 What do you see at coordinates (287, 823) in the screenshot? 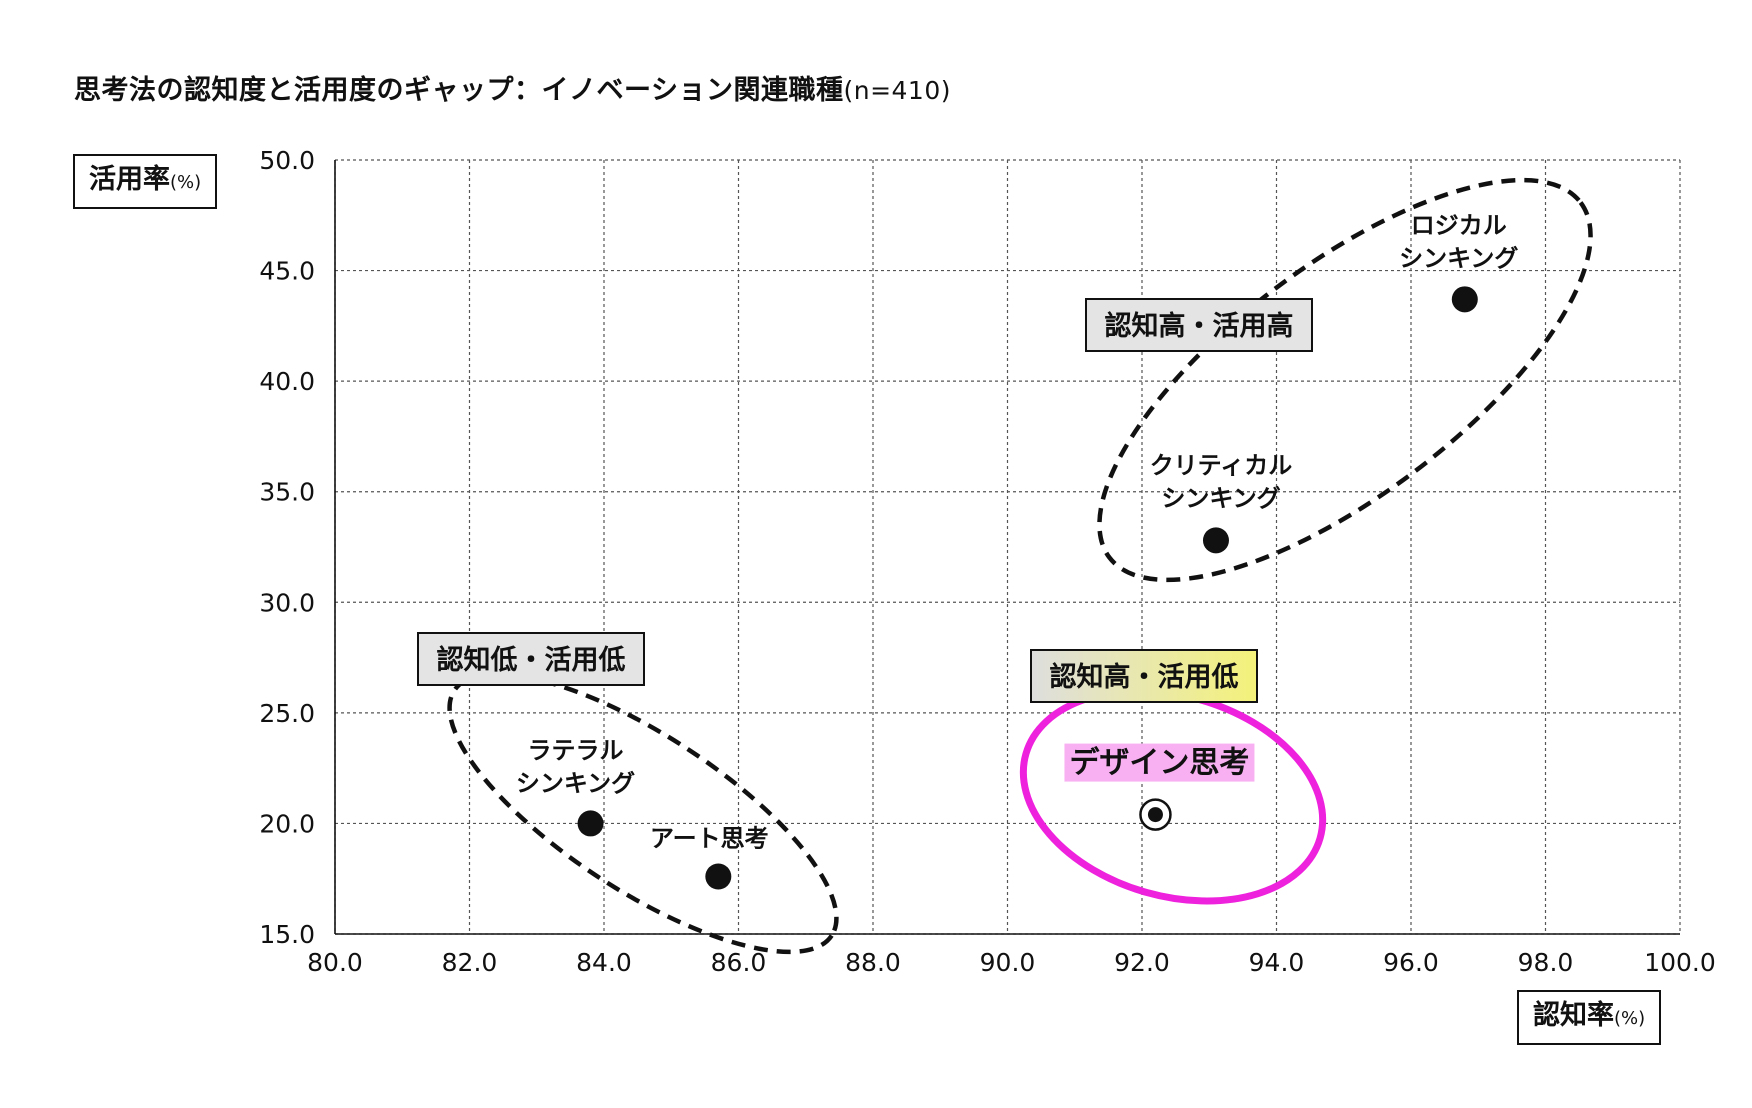
I see `y-tick-label: 20.0` at bounding box center [287, 823].